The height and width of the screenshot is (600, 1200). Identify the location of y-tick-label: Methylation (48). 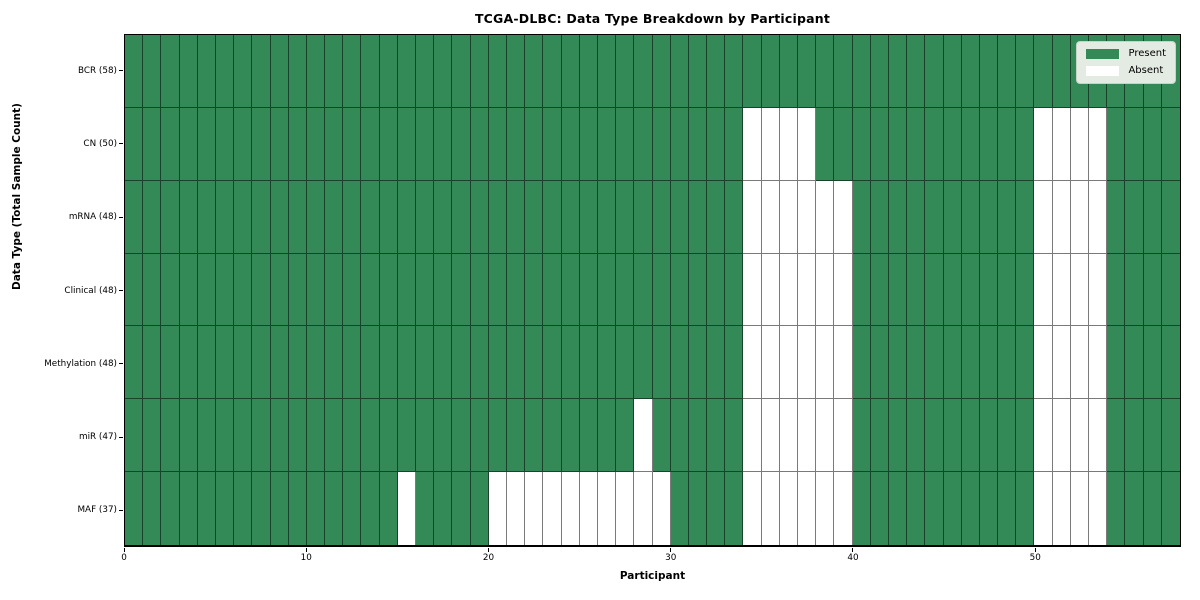
(80, 363).